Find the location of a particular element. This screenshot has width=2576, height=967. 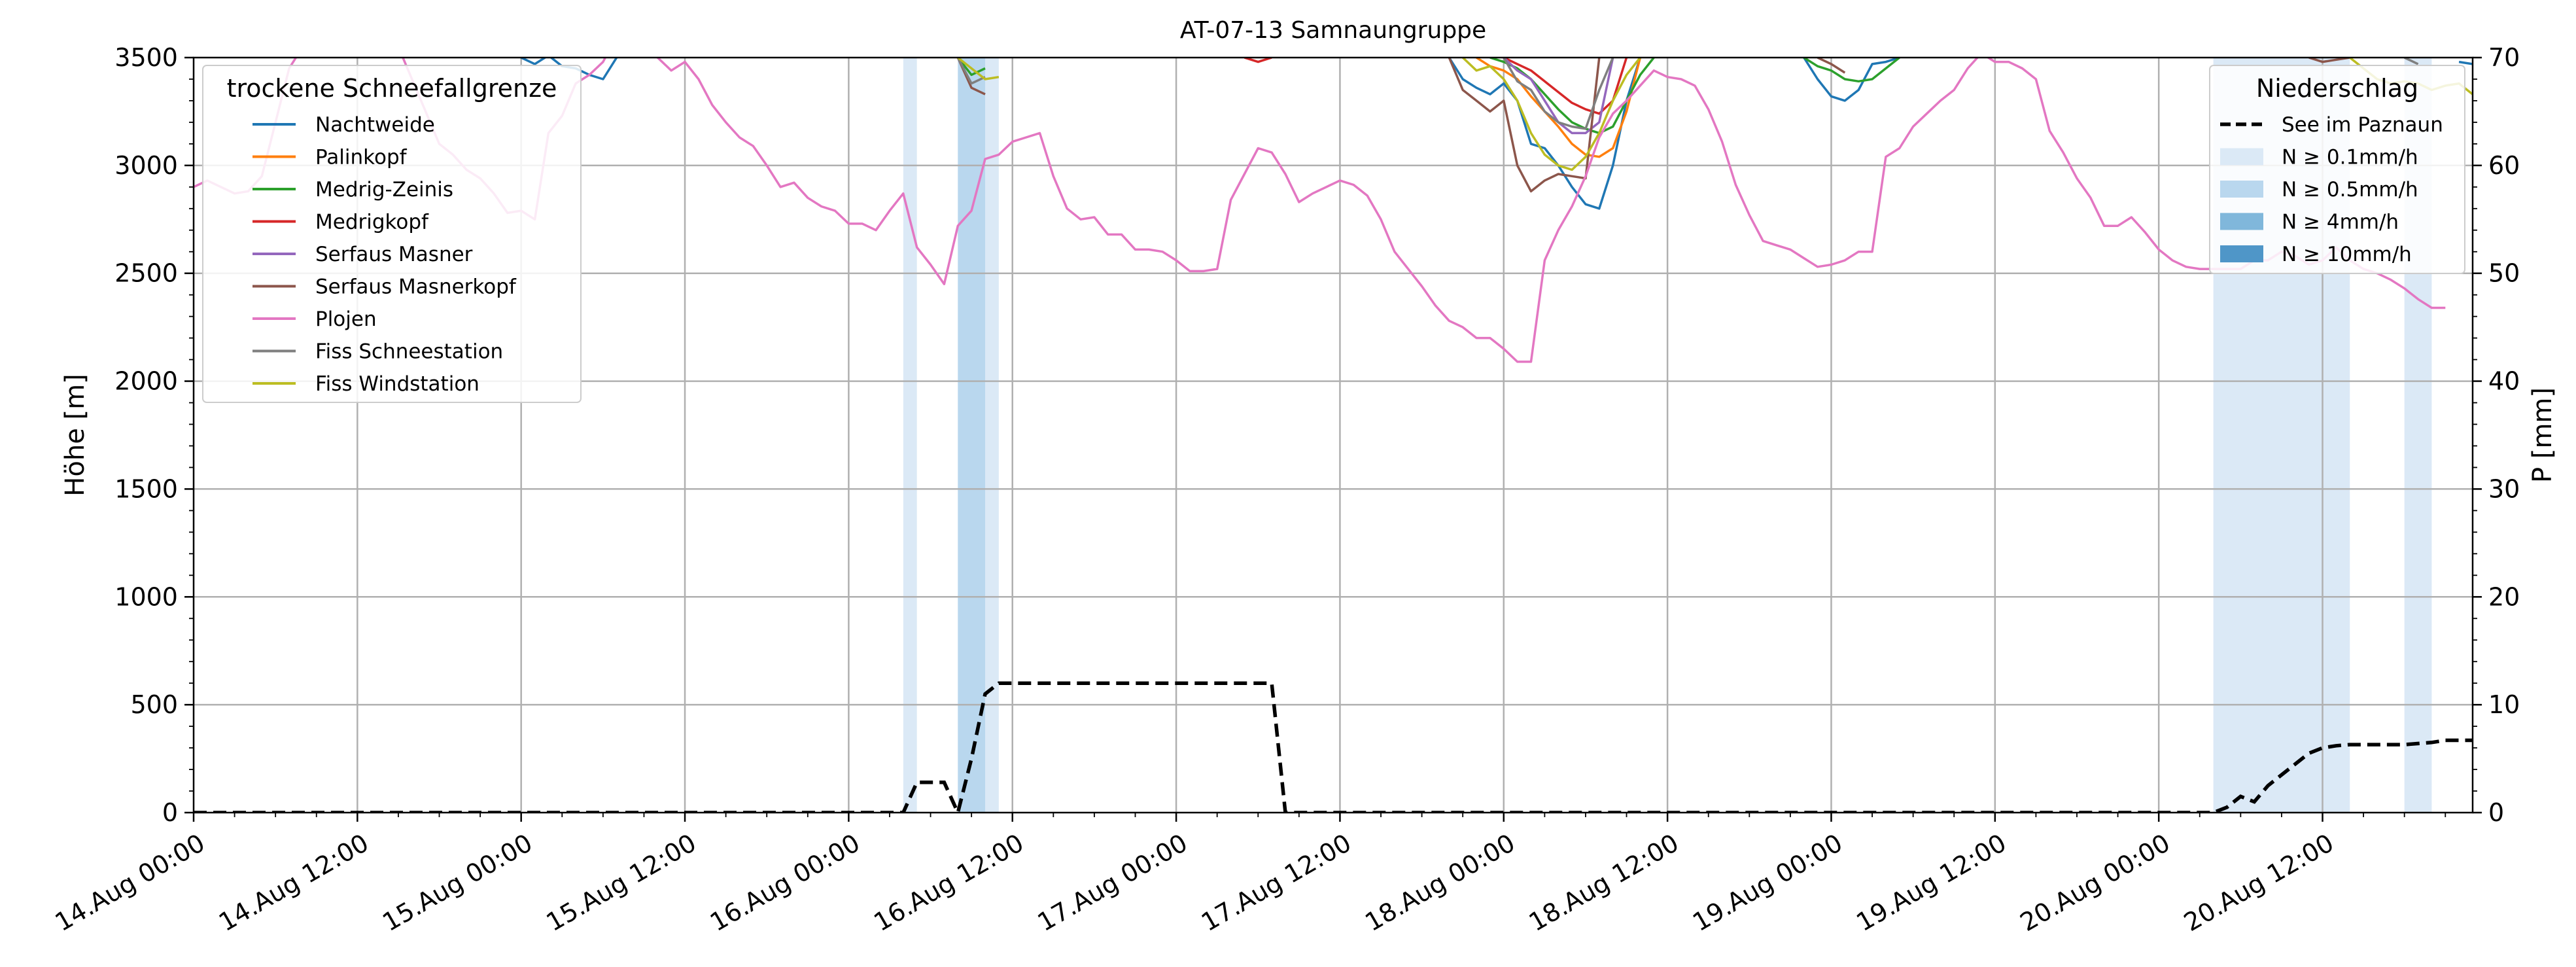

xtick-label-6: 17.Aug 00:00 is located at coordinates (1112, 882).